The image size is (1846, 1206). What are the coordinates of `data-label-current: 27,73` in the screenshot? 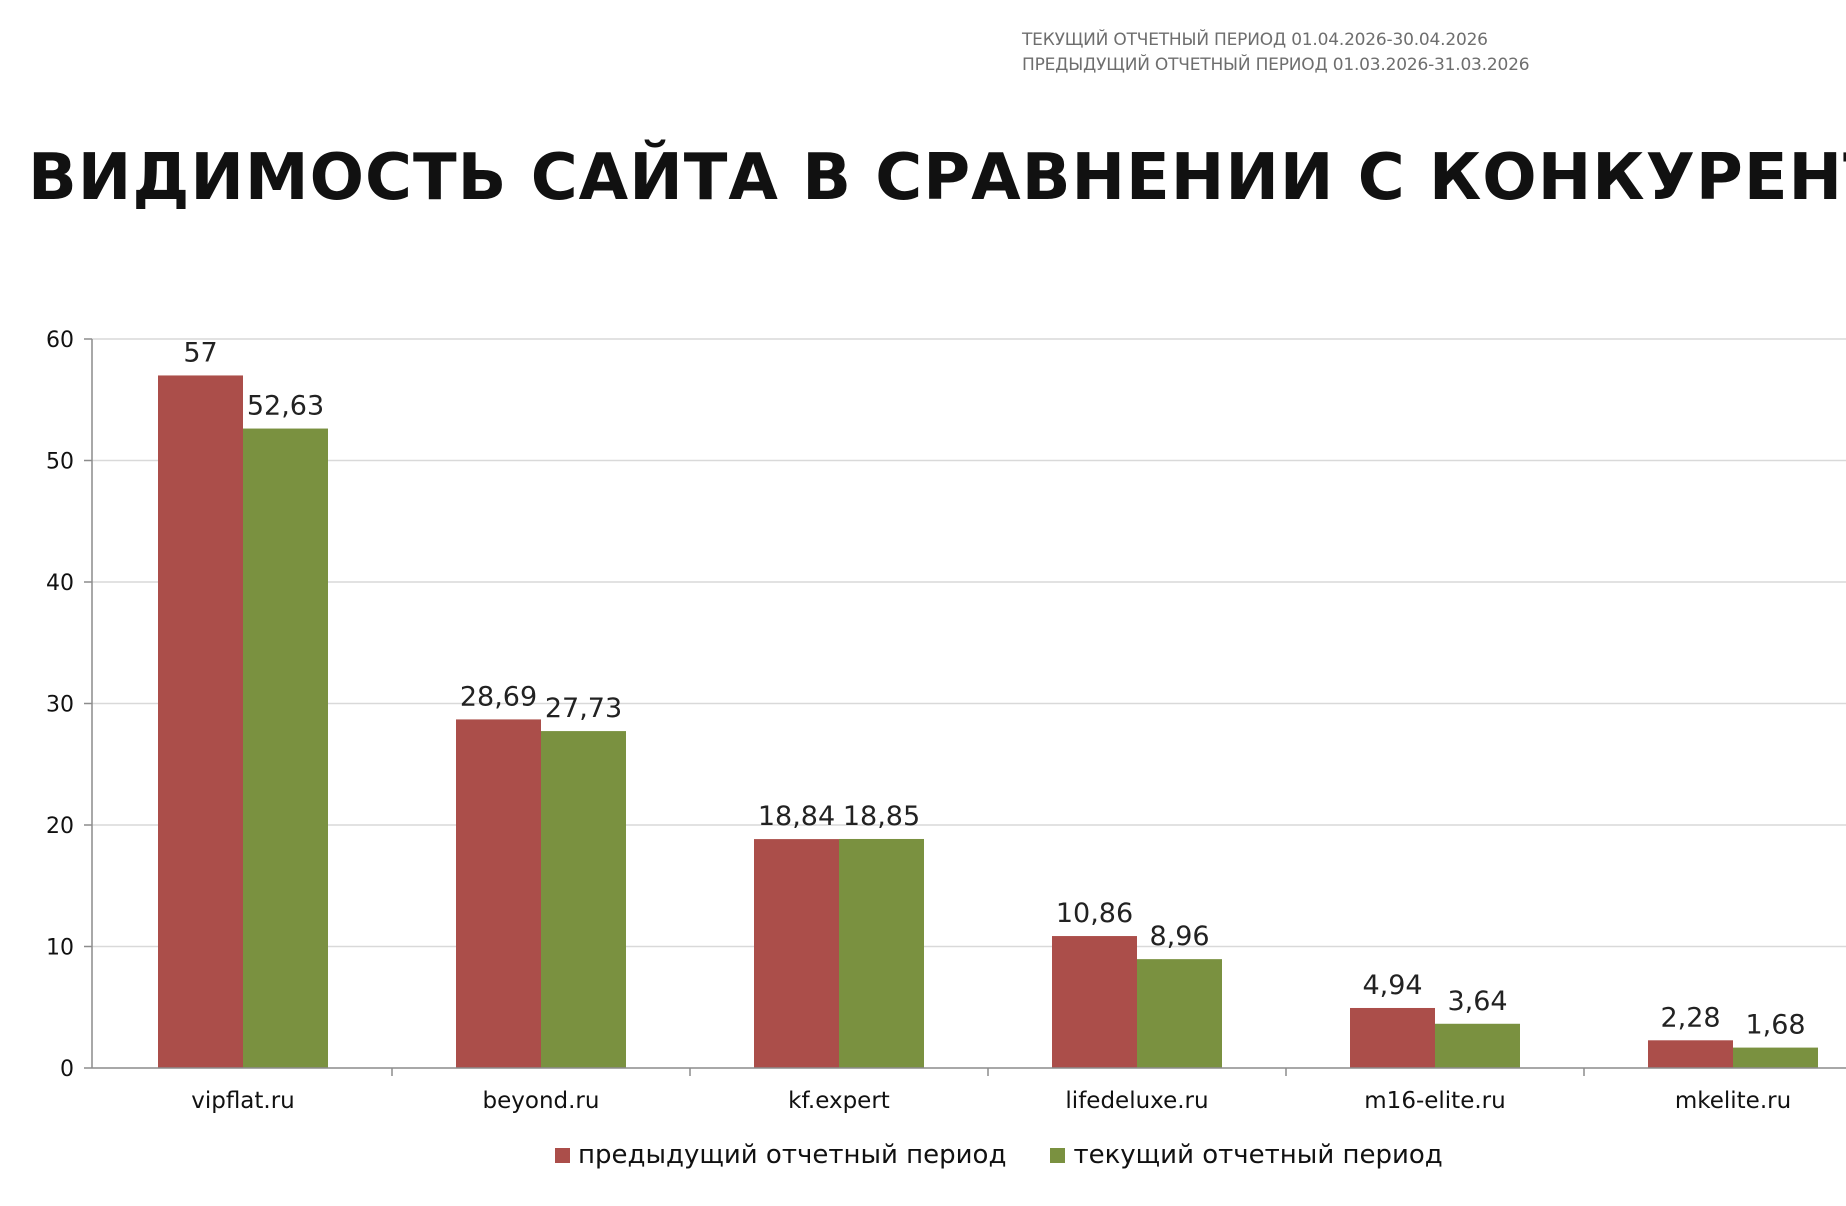 It's located at (583, 708).